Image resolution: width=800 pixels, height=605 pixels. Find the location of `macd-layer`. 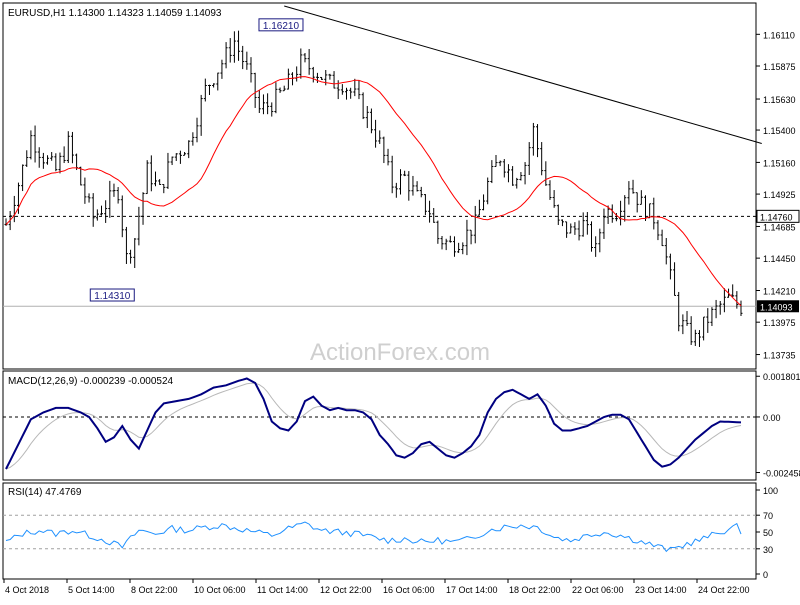

macd-layer is located at coordinates (379, 423).